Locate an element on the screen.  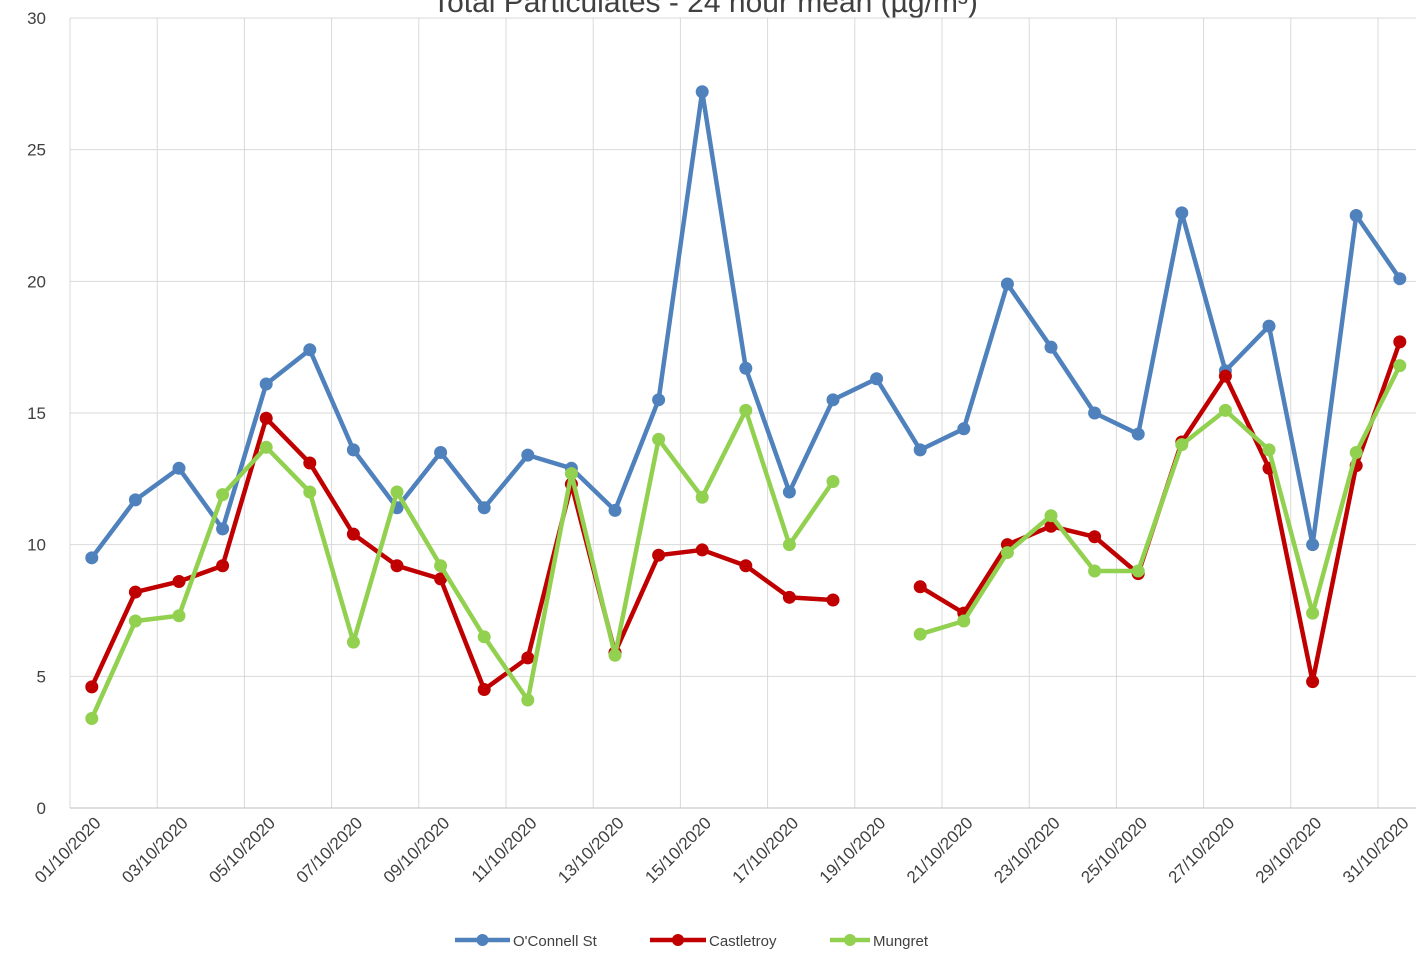
y-tick-label: 5 is located at coordinates (41, 676).